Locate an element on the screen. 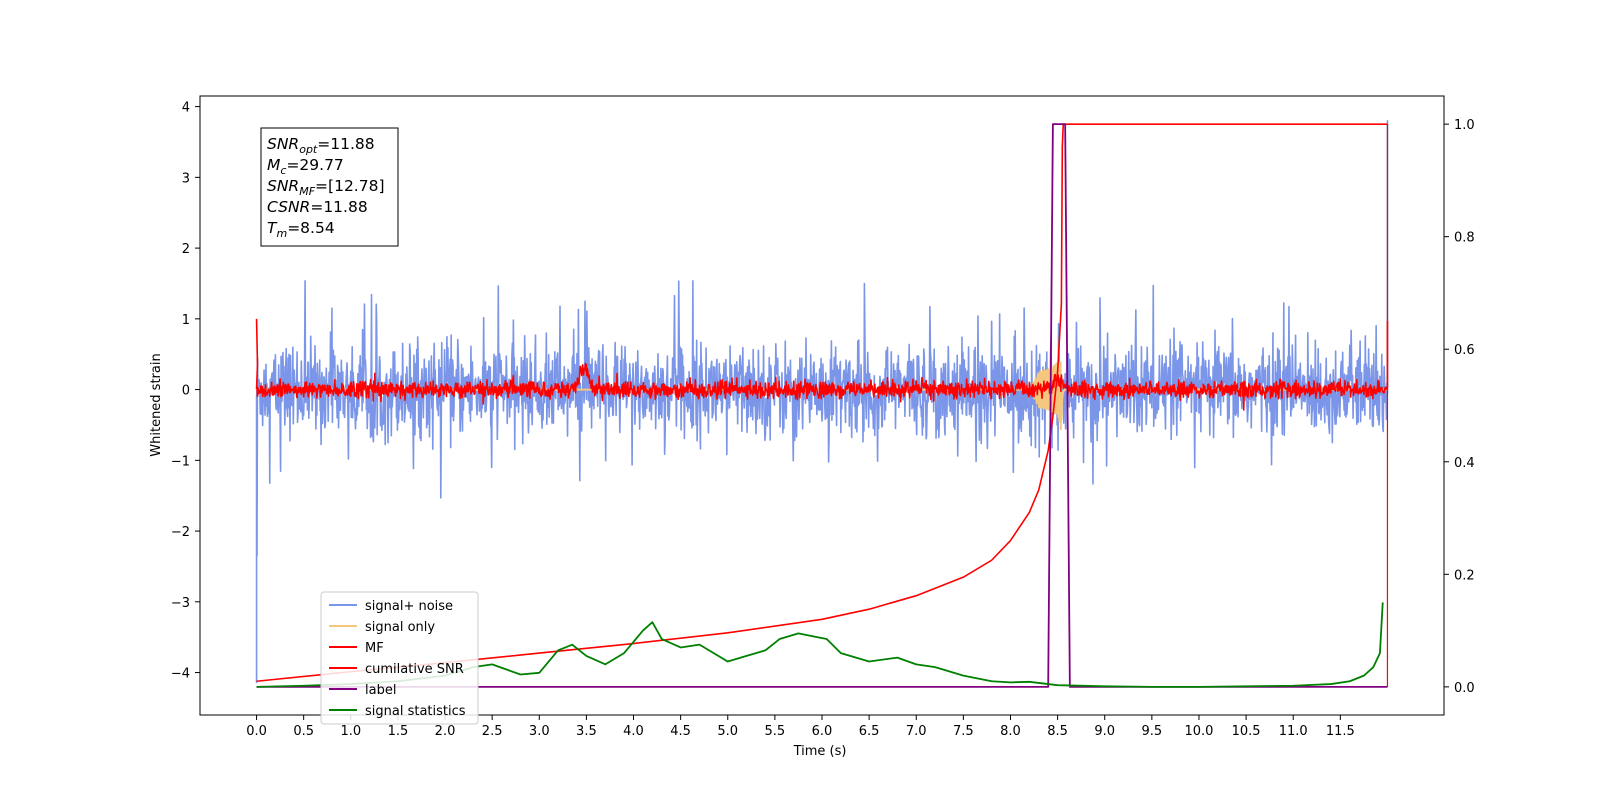  y-axis-right: 1.0 0.8 0.6 0.4 0.2 0.0 is located at coordinates (1459, 407).